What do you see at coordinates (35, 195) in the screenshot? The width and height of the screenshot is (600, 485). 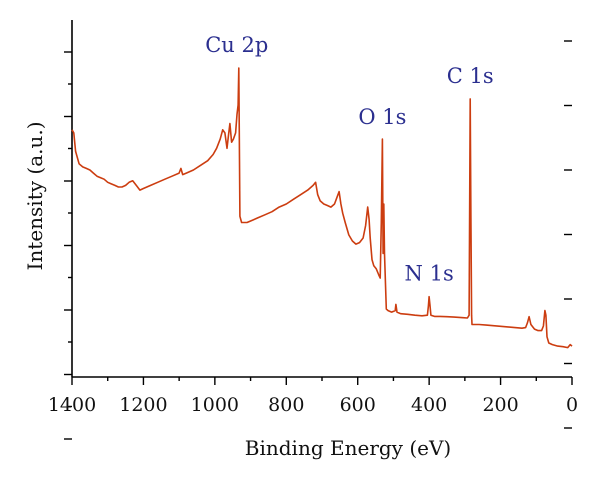 I see `y-axis-title: Intensity (a.u.)` at bounding box center [35, 195].